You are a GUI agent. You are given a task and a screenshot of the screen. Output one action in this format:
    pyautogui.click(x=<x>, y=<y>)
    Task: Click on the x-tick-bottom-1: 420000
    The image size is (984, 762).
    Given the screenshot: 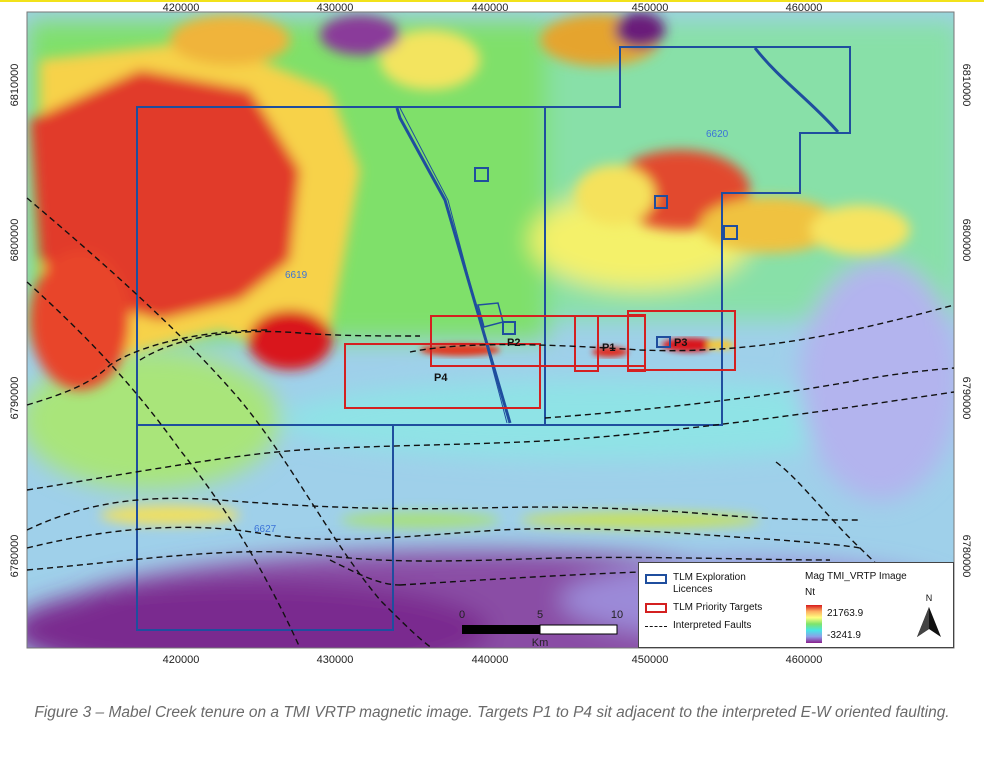 What is the action you would take?
    pyautogui.click(x=181, y=660)
    